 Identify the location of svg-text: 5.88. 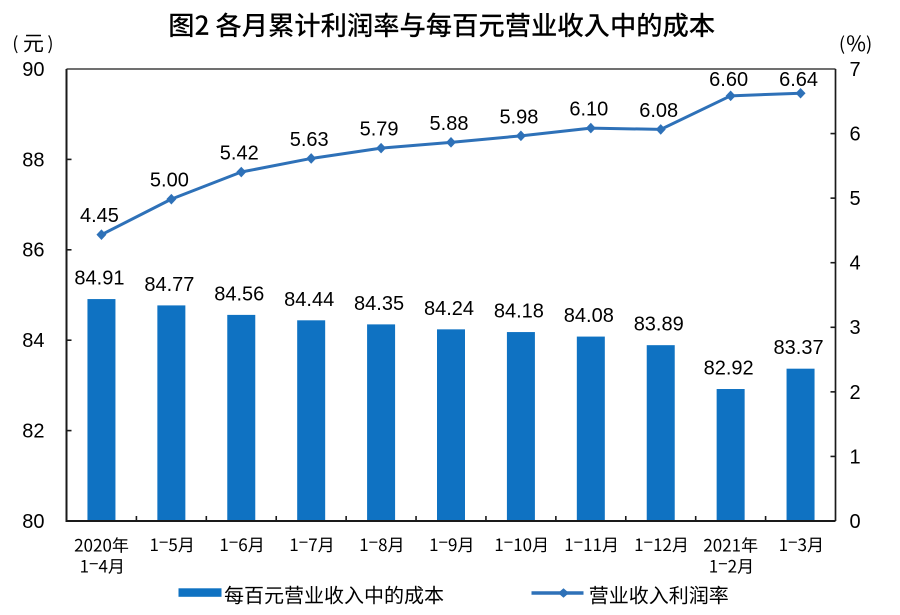
(449, 124).